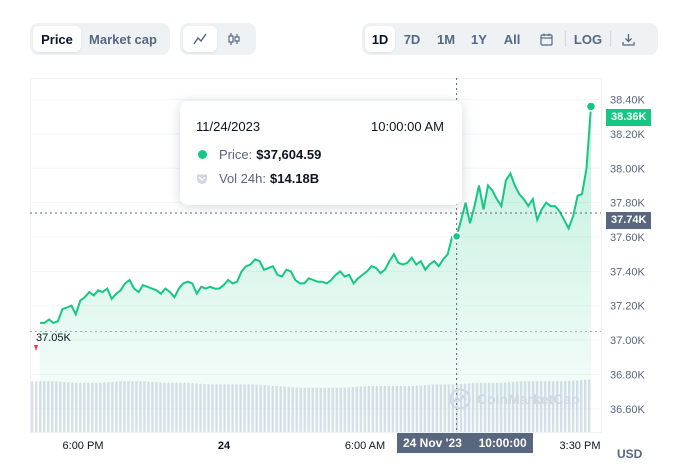 This screenshot has width=674, height=466. Describe the element at coordinates (236, 154) in the screenshot. I see `tooltip-price-label: Price:` at that location.